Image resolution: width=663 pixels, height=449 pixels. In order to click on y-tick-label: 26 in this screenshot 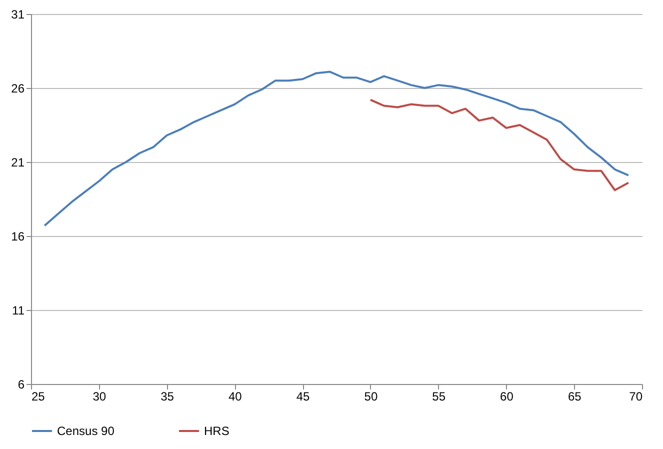, I will do `click(18, 89)`.